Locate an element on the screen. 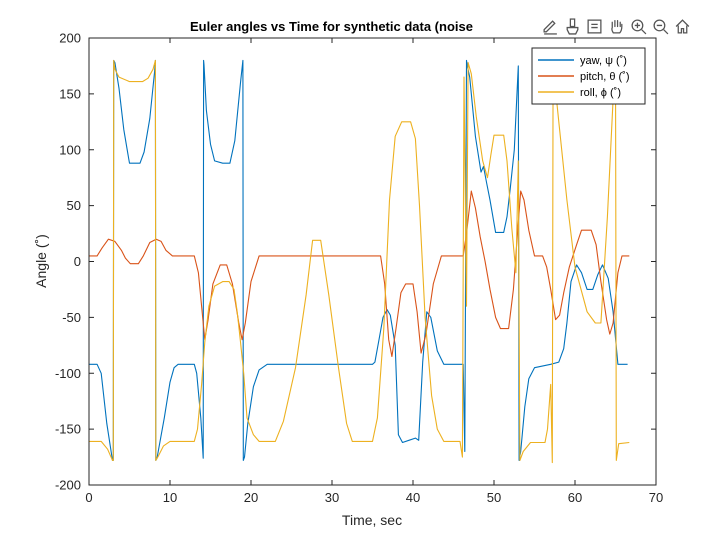 This screenshot has width=723, height=539. y-tick-label: -50 is located at coordinates (71, 317).